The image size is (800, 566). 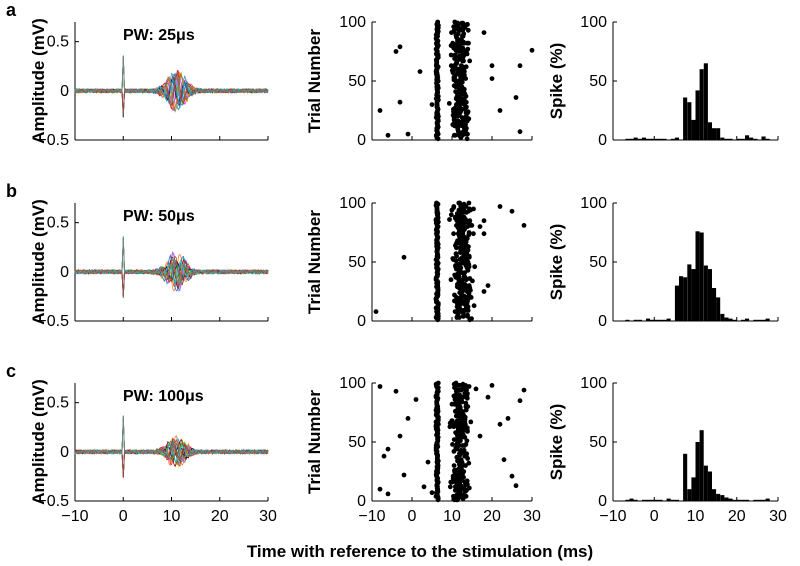 I want to click on x-tick-label: 10, so click(x=696, y=516).